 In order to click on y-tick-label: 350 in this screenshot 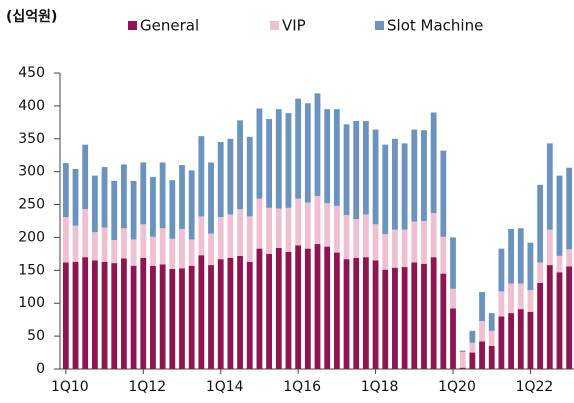, I will do `click(31, 139)`.